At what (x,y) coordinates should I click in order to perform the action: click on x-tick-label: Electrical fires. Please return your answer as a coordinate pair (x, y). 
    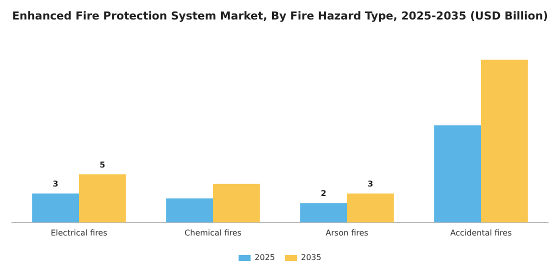
    Looking at the image, I should click on (79, 233).